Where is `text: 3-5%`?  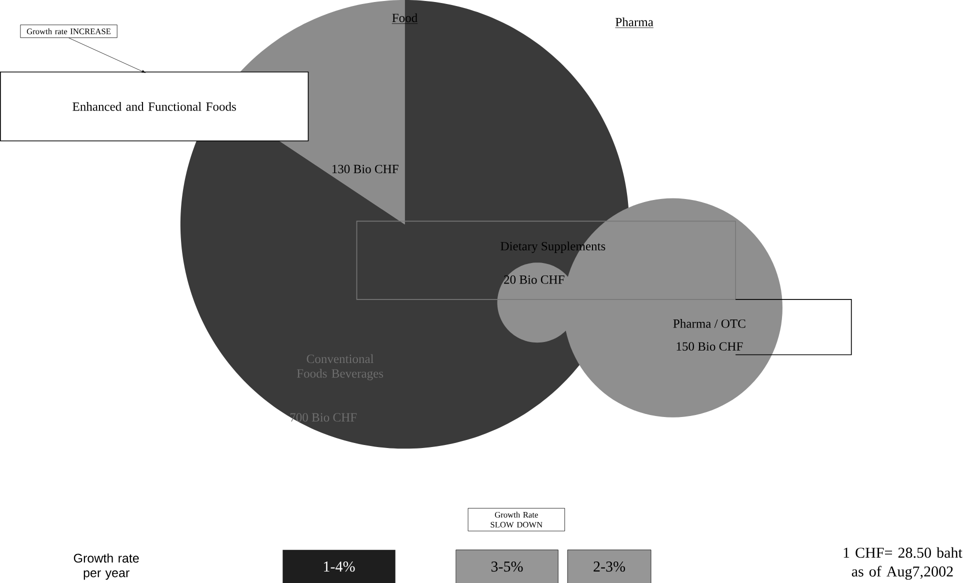 text: 3-5% is located at coordinates (507, 566).